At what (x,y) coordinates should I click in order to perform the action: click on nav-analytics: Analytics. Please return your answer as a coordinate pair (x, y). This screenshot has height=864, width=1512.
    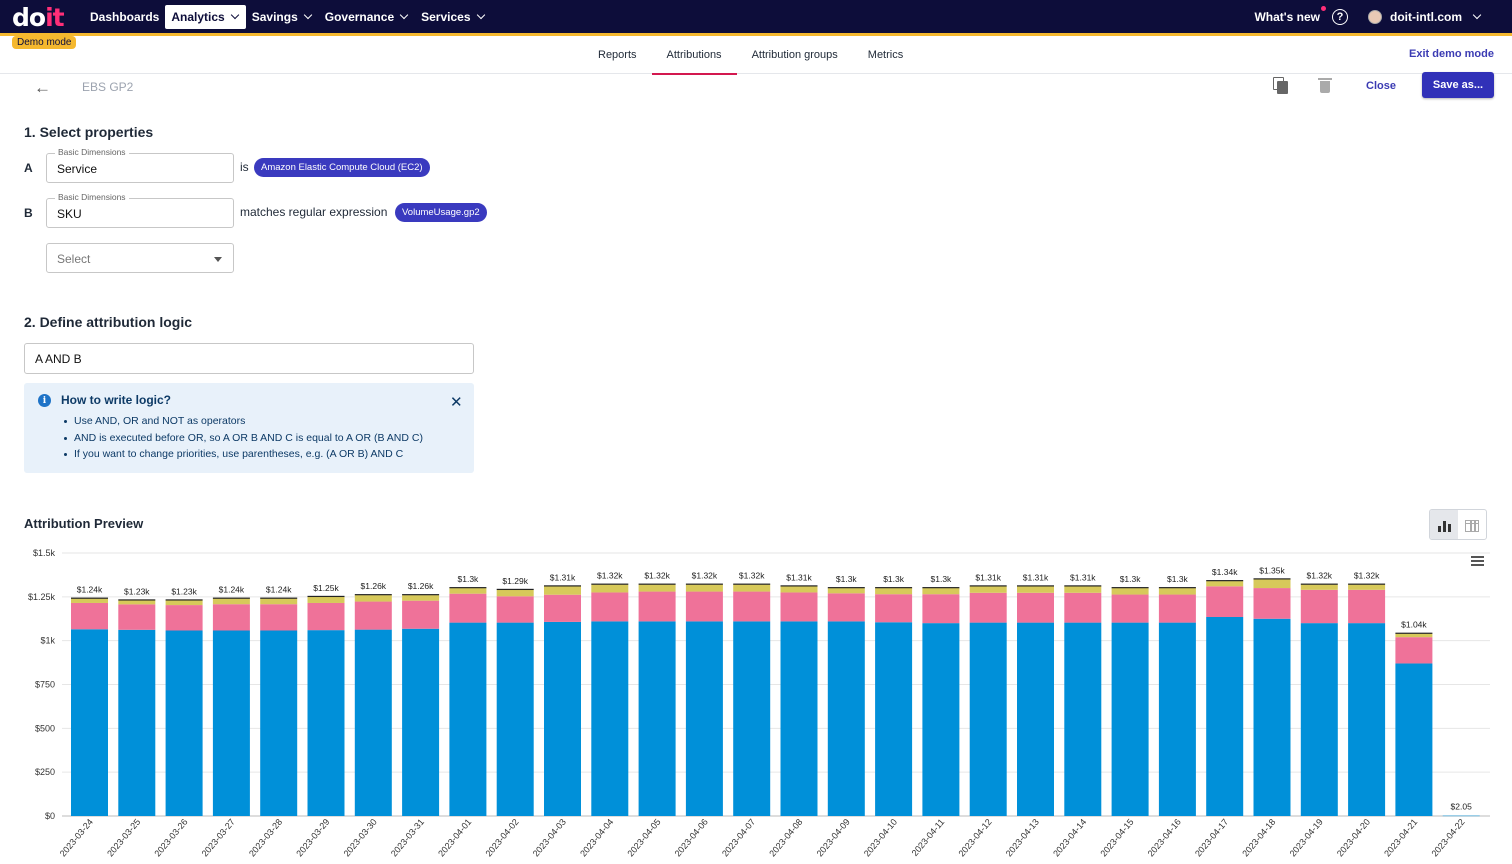
    Looking at the image, I should click on (205, 16).